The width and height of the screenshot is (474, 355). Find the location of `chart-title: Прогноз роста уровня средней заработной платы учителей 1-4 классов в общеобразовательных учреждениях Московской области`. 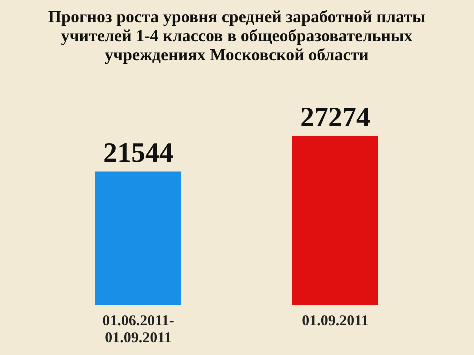

chart-title: Прогноз роста уровня средней заработной платы учителей 1-4 классов в общеобразовательных учреждениях Московской области is located at coordinates (237, 35).